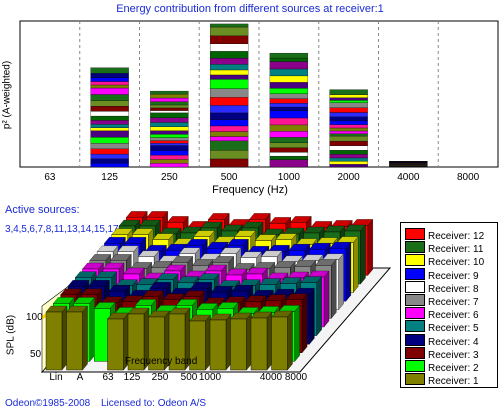 The image size is (500, 412). I want to click on legend-item: Receiver: 9, so click(442, 274).